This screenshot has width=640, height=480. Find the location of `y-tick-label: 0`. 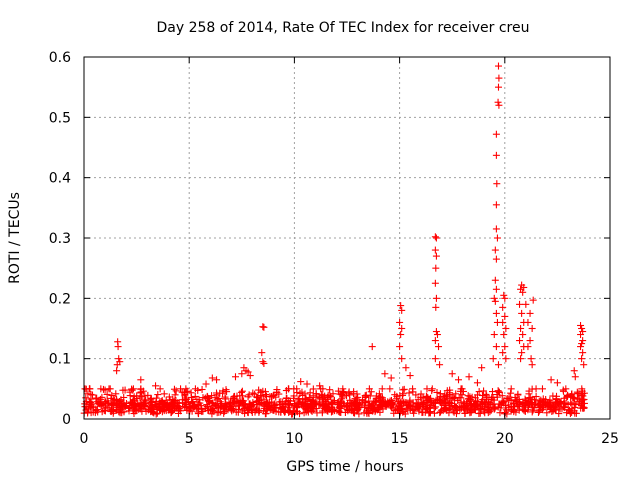

y-tick-label: 0 is located at coordinates (66, 420).